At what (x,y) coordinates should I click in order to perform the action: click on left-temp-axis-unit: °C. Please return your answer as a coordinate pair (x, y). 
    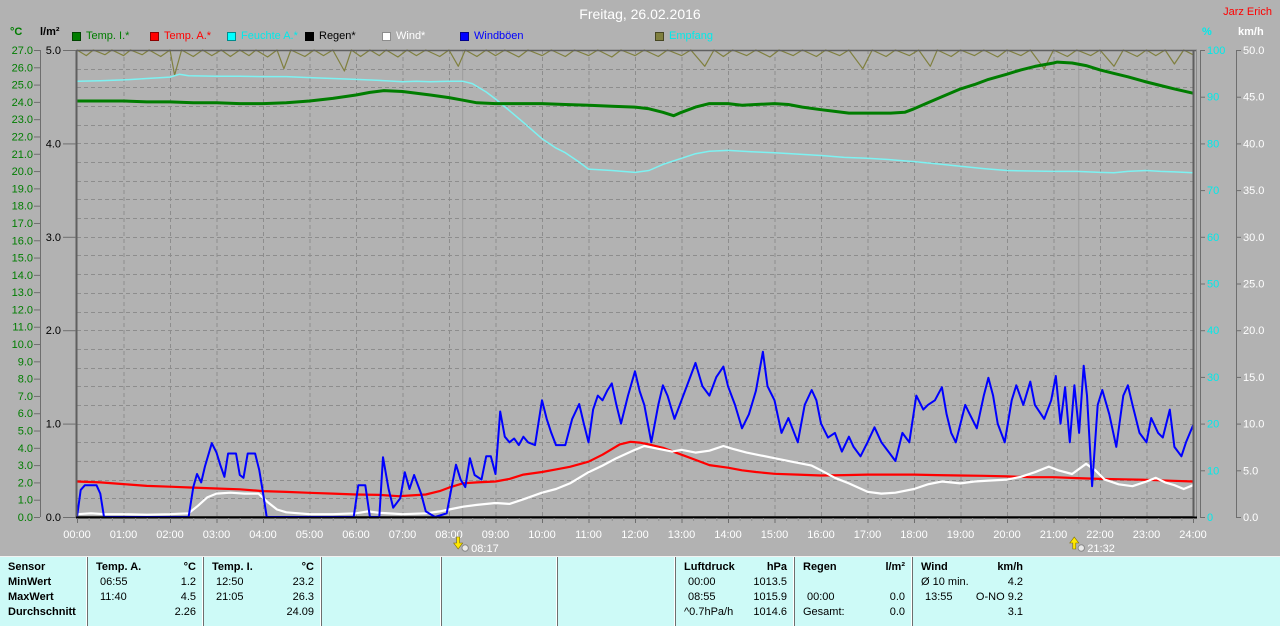
    Looking at the image, I should click on (16, 32).